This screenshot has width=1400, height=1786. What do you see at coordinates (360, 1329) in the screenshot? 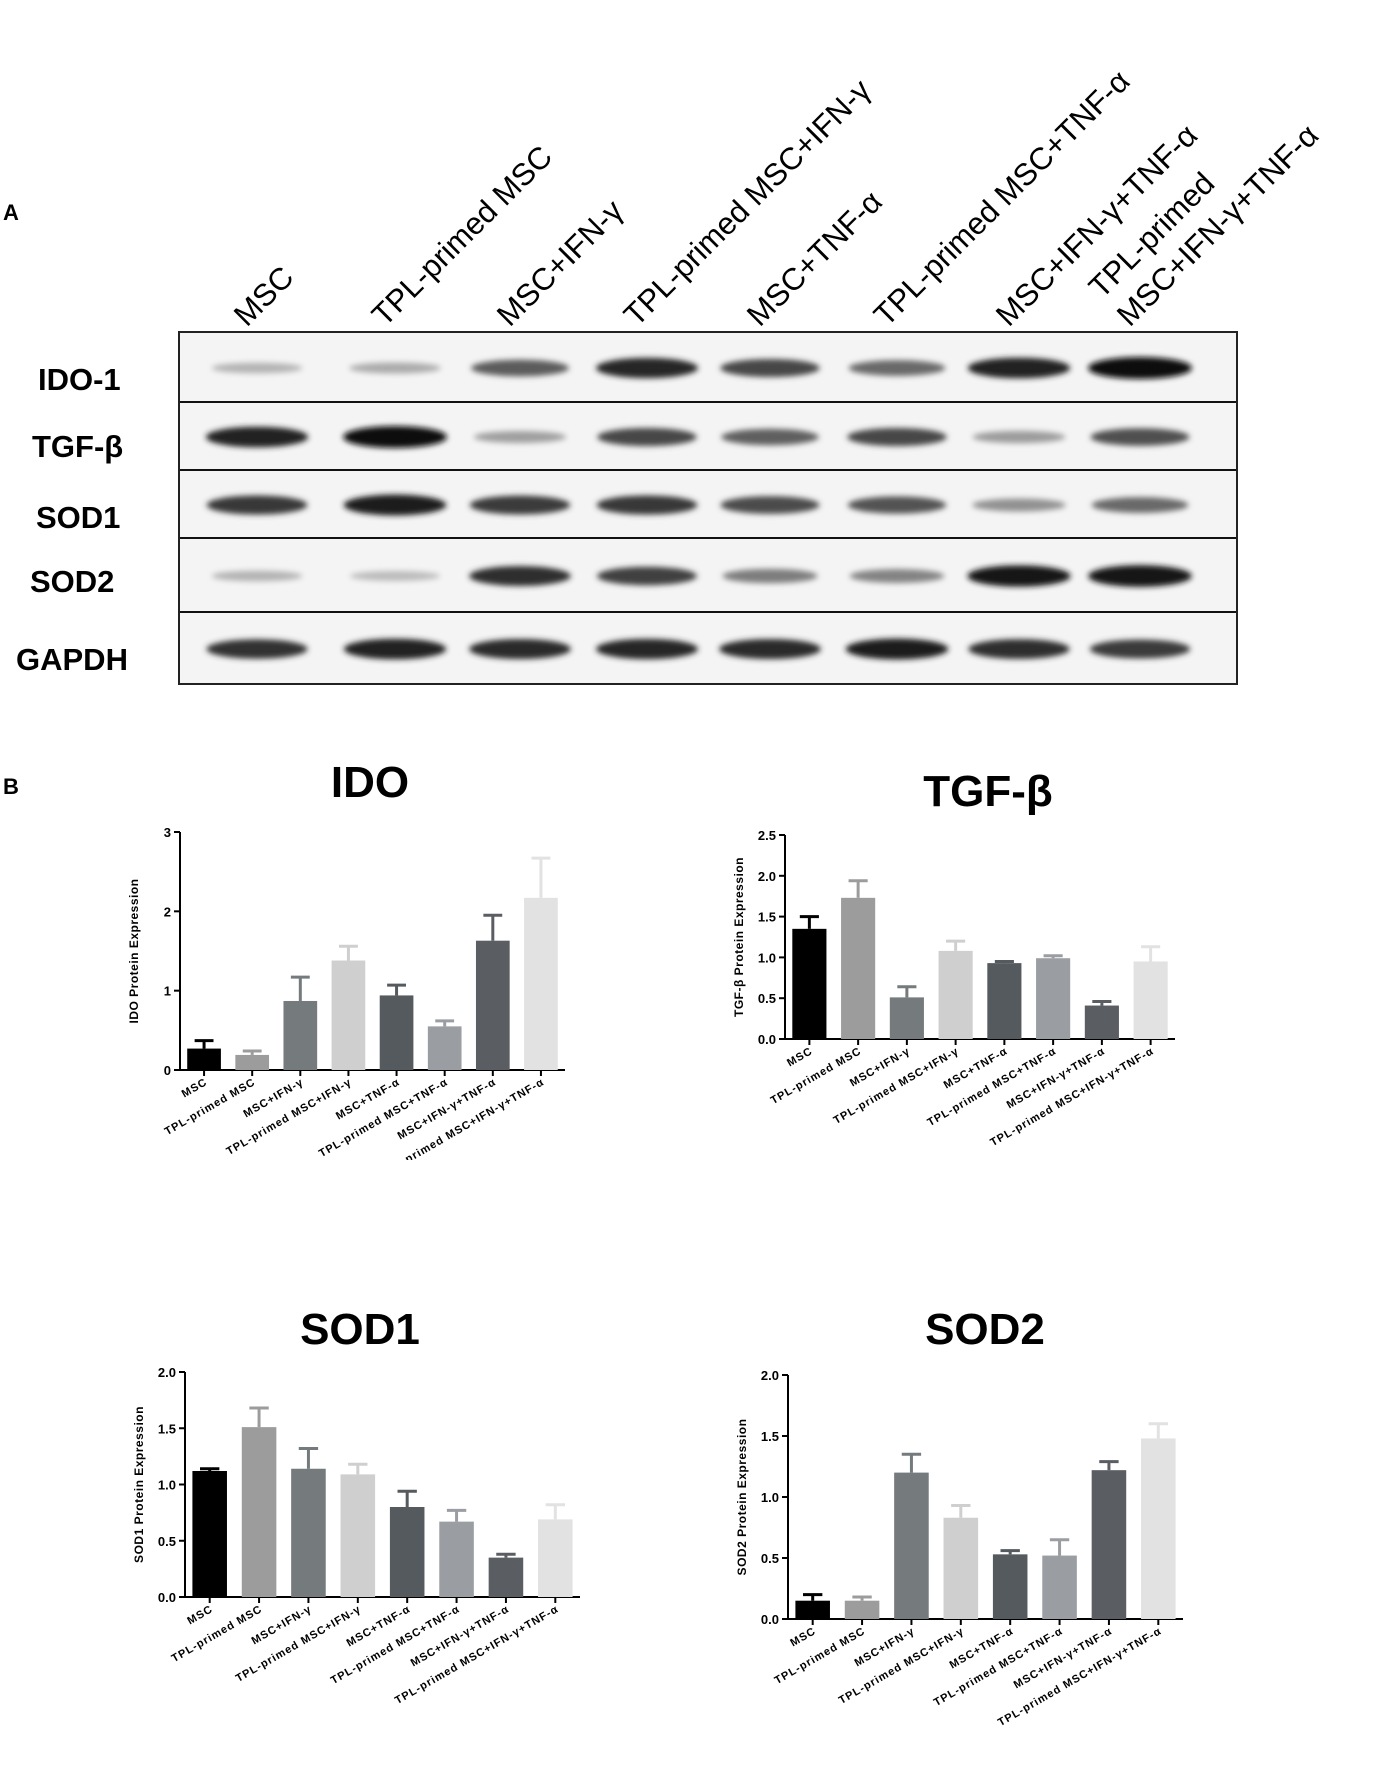
I see `chart-title: SOD1` at bounding box center [360, 1329].